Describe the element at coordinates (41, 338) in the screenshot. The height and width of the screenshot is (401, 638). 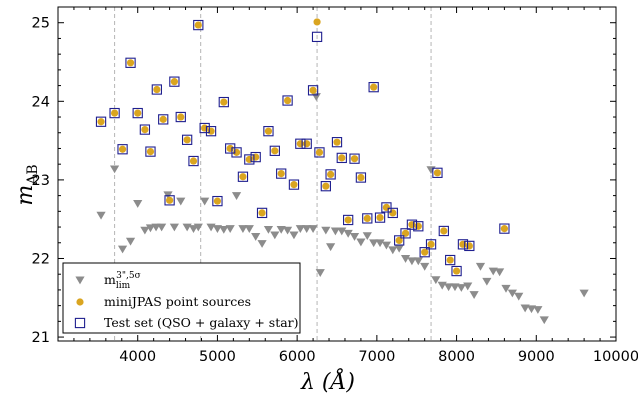
I see `y-tick-label: 21` at that location.